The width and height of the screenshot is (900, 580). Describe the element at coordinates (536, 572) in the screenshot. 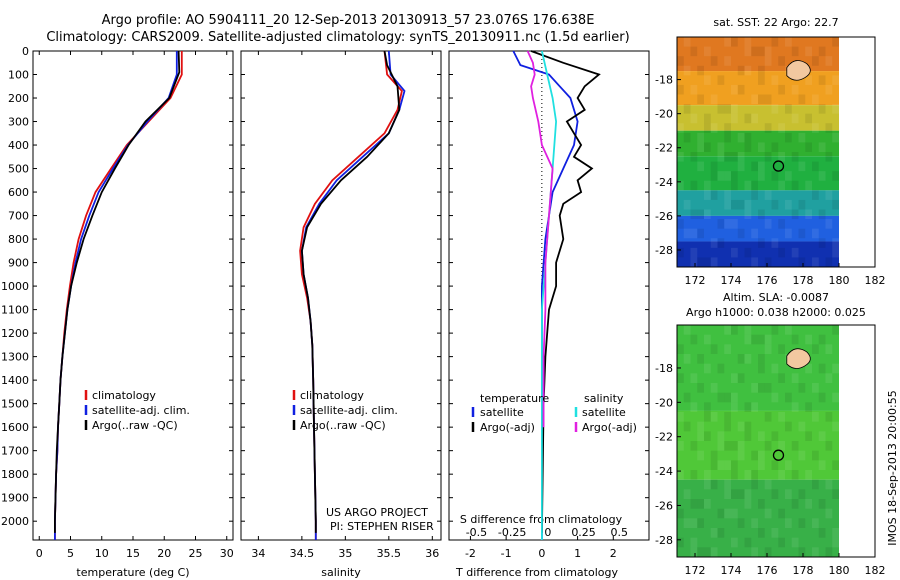

I see `x-axis-label: T difference from climatology` at that location.